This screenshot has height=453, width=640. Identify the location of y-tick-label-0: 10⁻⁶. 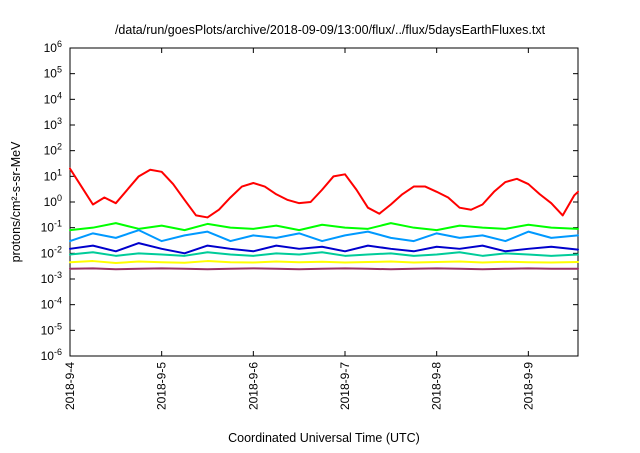
(51, 355).